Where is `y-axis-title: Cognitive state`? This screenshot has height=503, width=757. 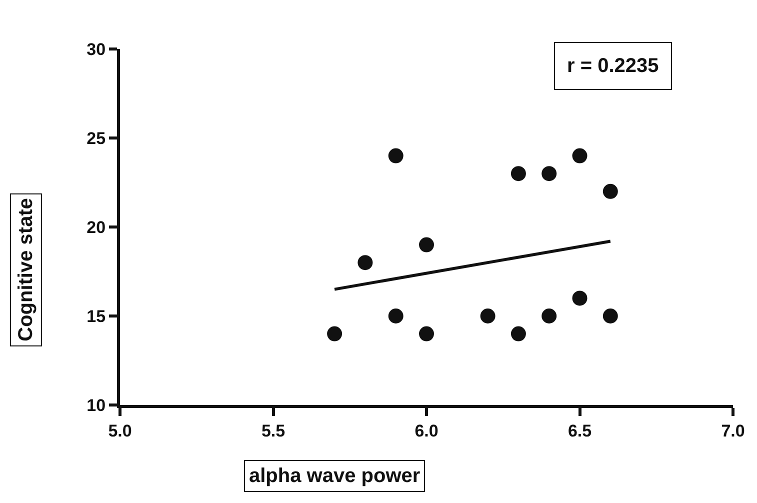 y-axis-title: Cognitive state is located at coordinates (25, 270).